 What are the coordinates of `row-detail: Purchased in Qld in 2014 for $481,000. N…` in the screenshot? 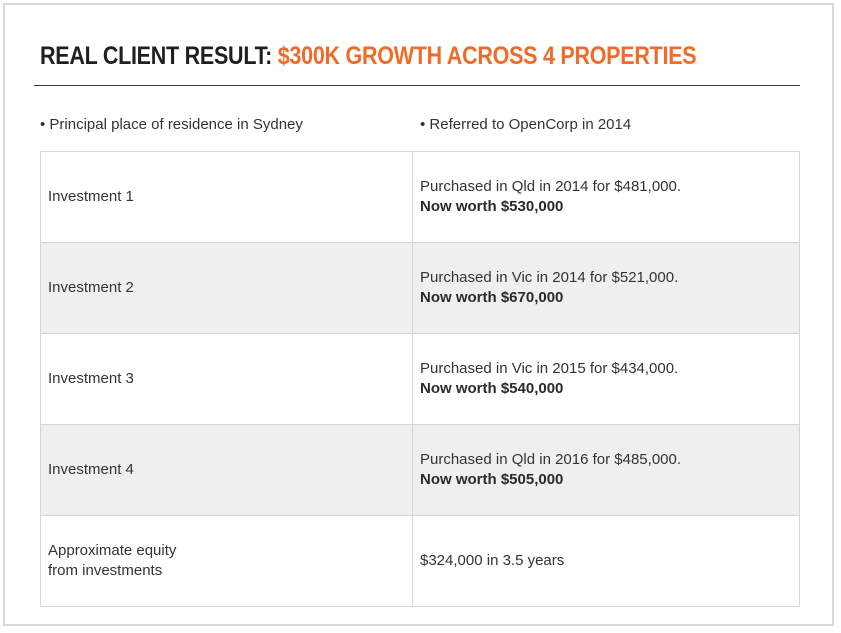 It's located at (606, 197).